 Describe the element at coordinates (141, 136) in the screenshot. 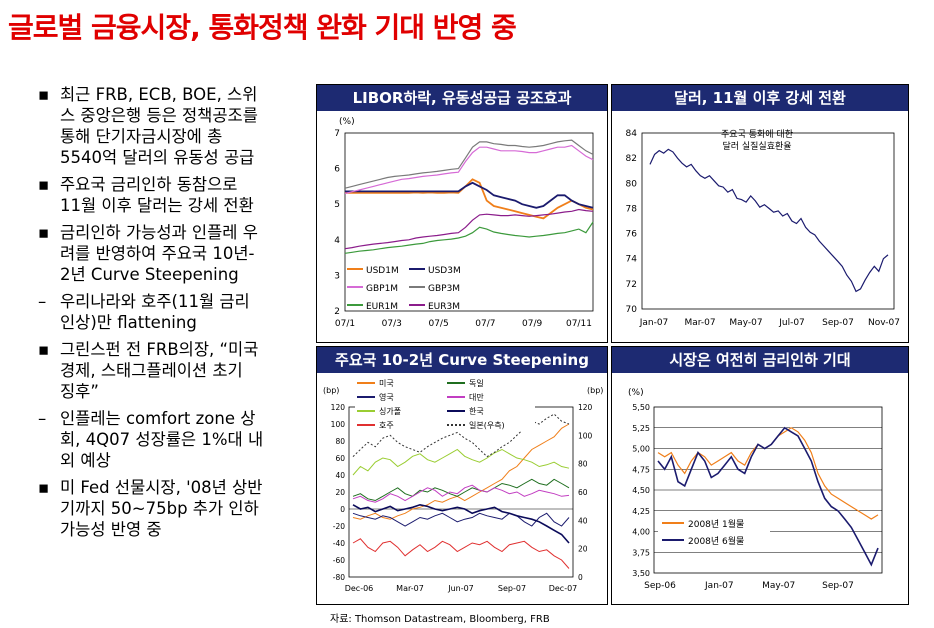

I see `bullet-line: 통해 단기자금시장에 총` at that location.